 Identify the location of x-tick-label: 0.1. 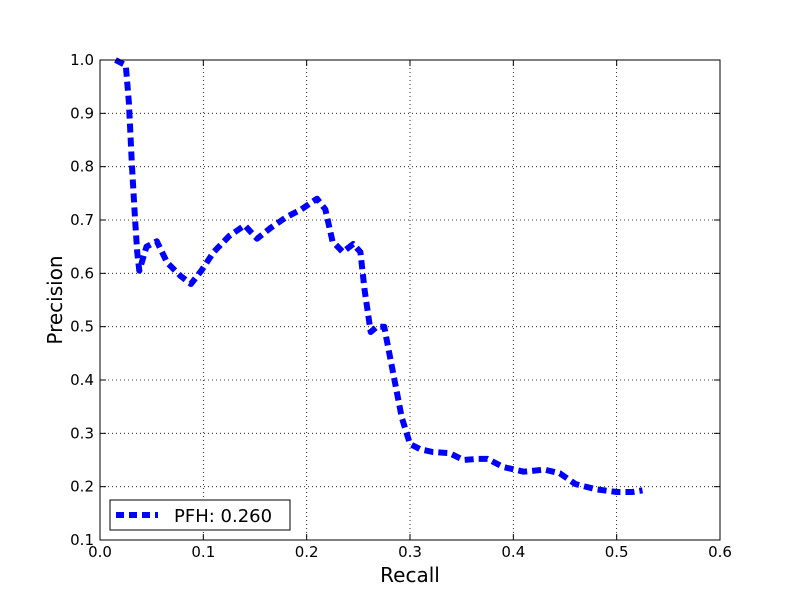
(203, 552).